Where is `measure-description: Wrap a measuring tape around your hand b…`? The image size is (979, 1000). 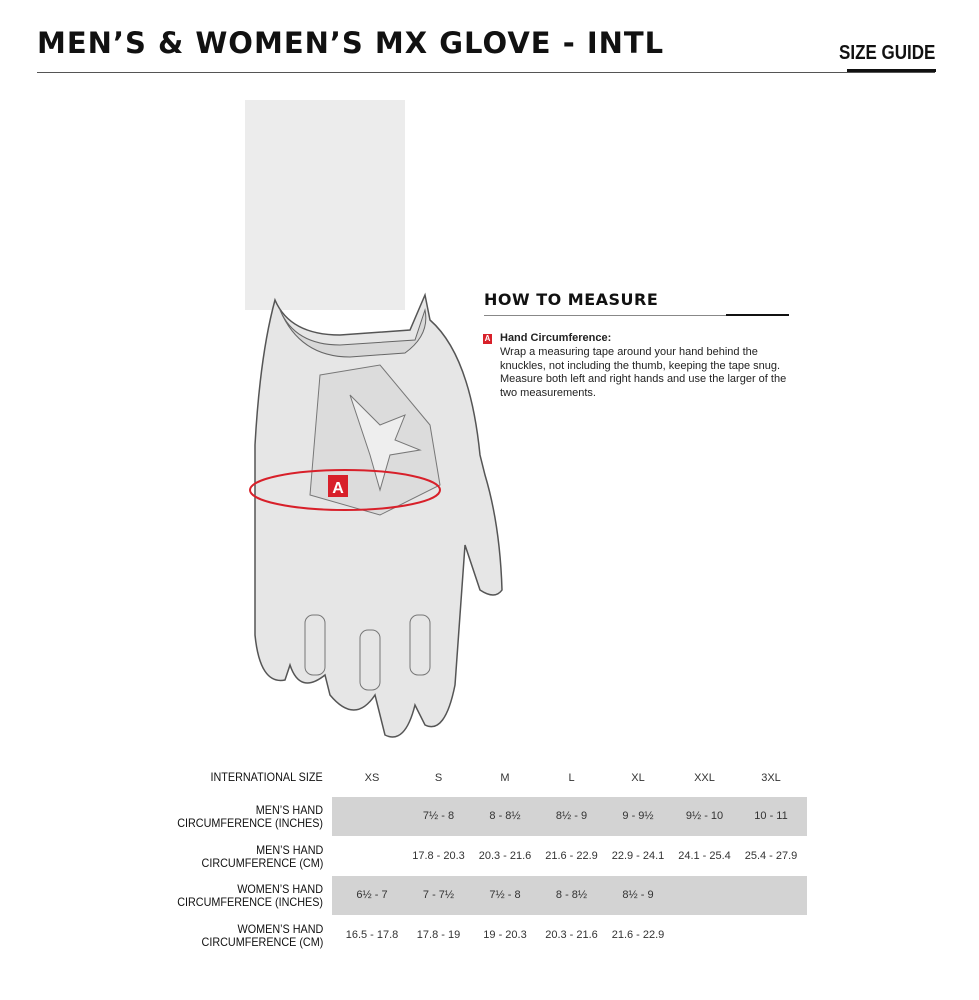
measure-description: Wrap a measuring tape around your hand b… is located at coordinates (643, 372).